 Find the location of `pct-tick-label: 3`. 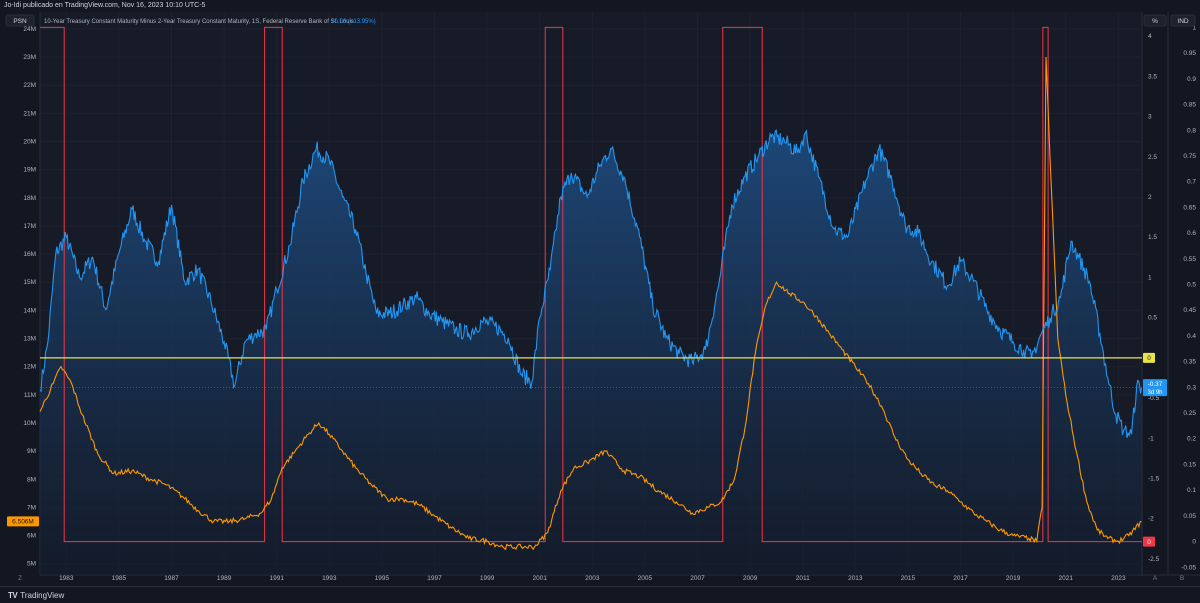

pct-tick-label: 3 is located at coordinates (1150, 117).